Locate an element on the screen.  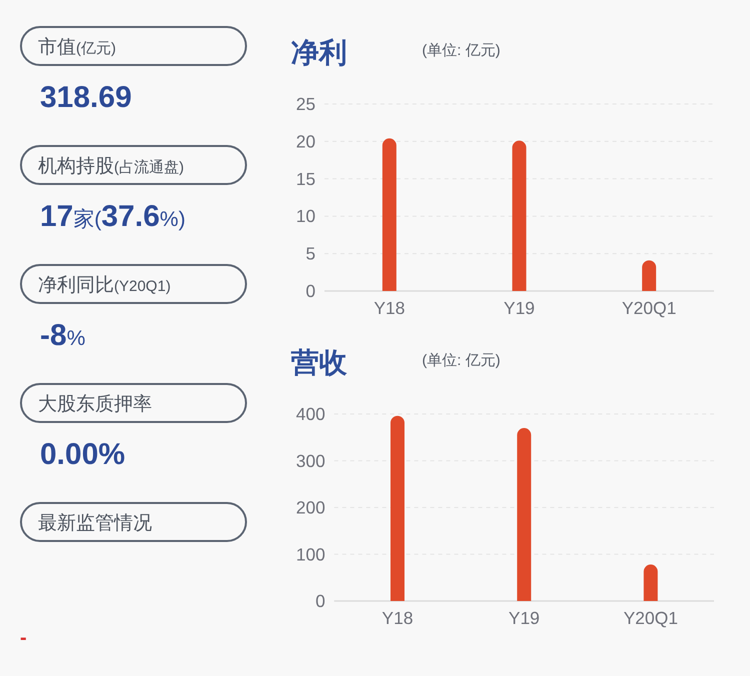
y-tick-label: 25 is located at coordinates (306, 104).